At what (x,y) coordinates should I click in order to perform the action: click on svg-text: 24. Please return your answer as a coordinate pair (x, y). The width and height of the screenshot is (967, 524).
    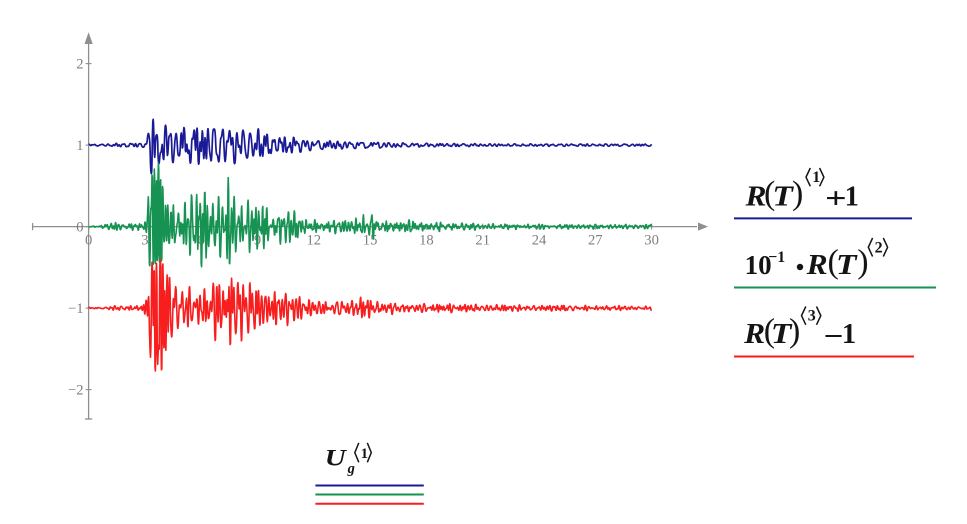
    Looking at the image, I should click on (539, 240).